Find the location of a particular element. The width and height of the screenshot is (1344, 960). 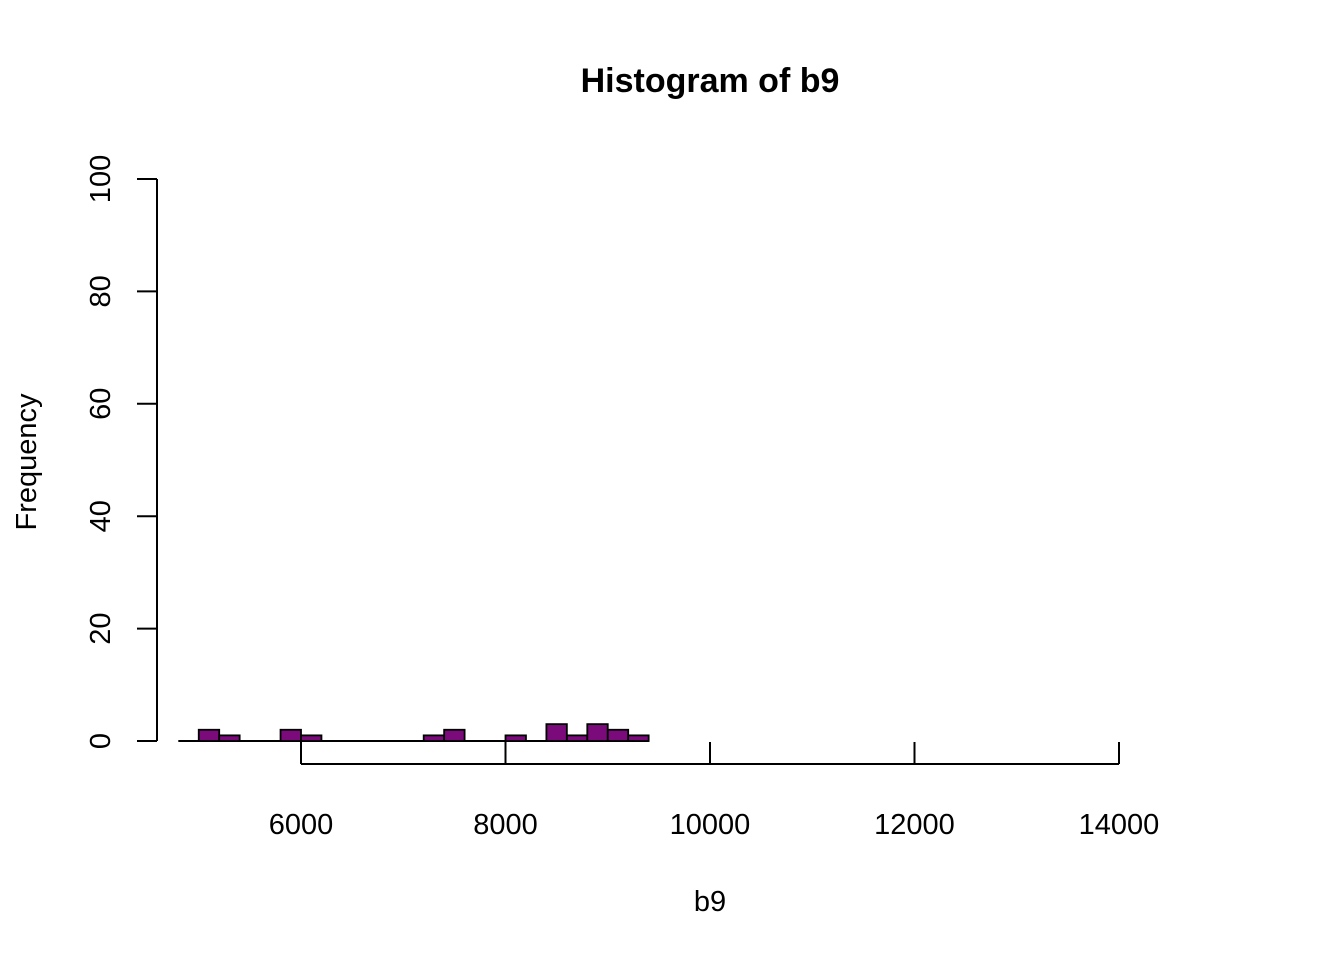

y-axis-label: Frequency is located at coordinates (27, 462).